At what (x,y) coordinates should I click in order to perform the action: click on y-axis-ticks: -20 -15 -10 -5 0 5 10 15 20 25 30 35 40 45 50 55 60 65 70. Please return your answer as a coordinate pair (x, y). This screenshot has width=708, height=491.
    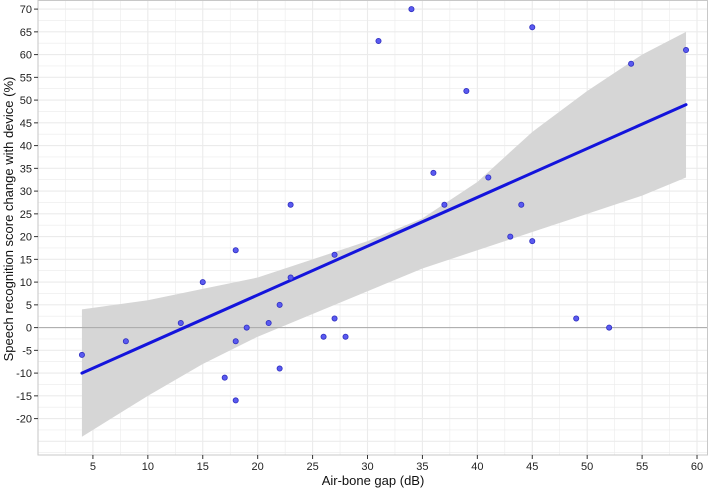
    Looking at the image, I should click on (27, 215).